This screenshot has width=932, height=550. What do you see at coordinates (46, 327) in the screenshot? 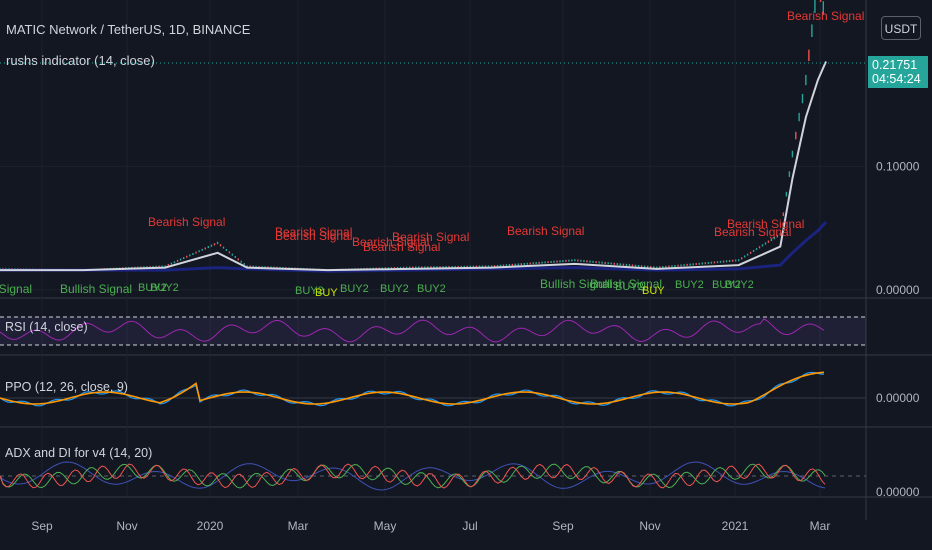
I see `rsi-pane-label: RSI (14, close)` at bounding box center [46, 327].